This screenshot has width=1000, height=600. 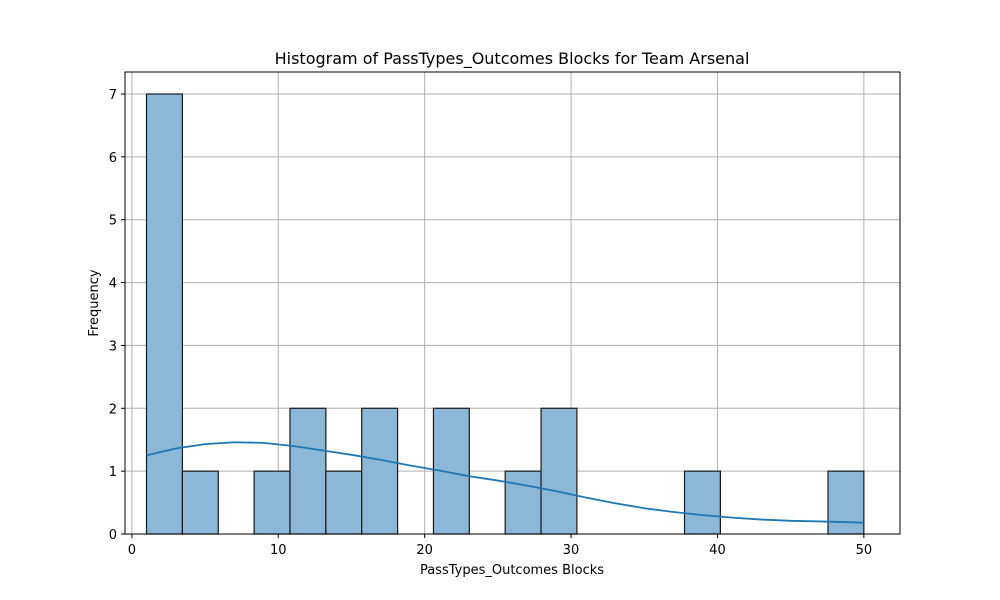 I want to click on y-tick-label: 6, so click(x=113, y=158).